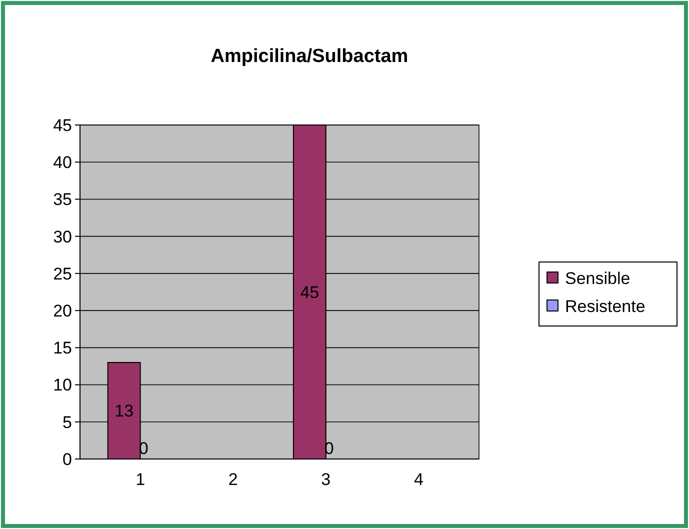 The width and height of the screenshot is (689, 529). Describe the element at coordinates (62, 385) in the screenshot. I see `y-tick-label: 10` at that location.